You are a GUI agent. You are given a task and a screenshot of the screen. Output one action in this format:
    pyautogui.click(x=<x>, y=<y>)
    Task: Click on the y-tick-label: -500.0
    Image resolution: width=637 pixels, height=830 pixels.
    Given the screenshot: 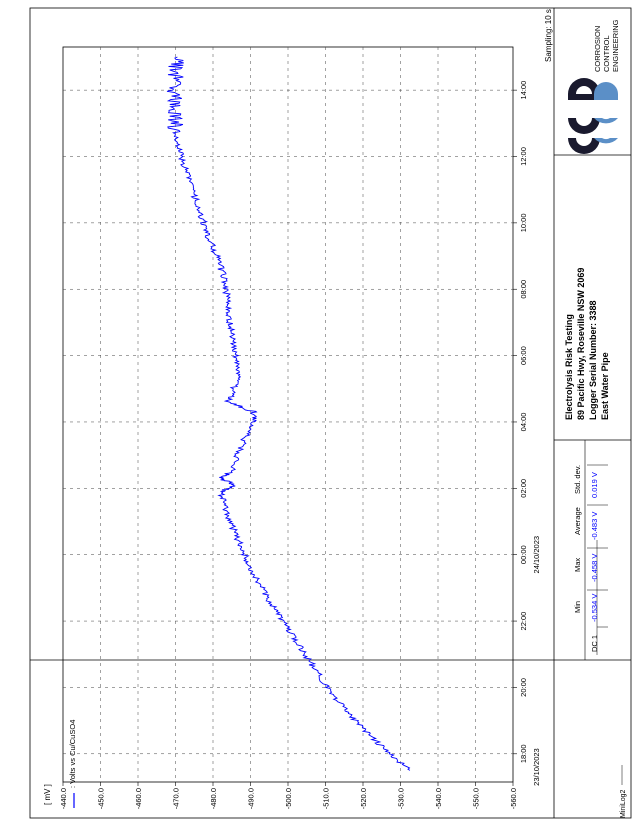 What is the action you would take?
    pyautogui.click(x=288, y=798)
    